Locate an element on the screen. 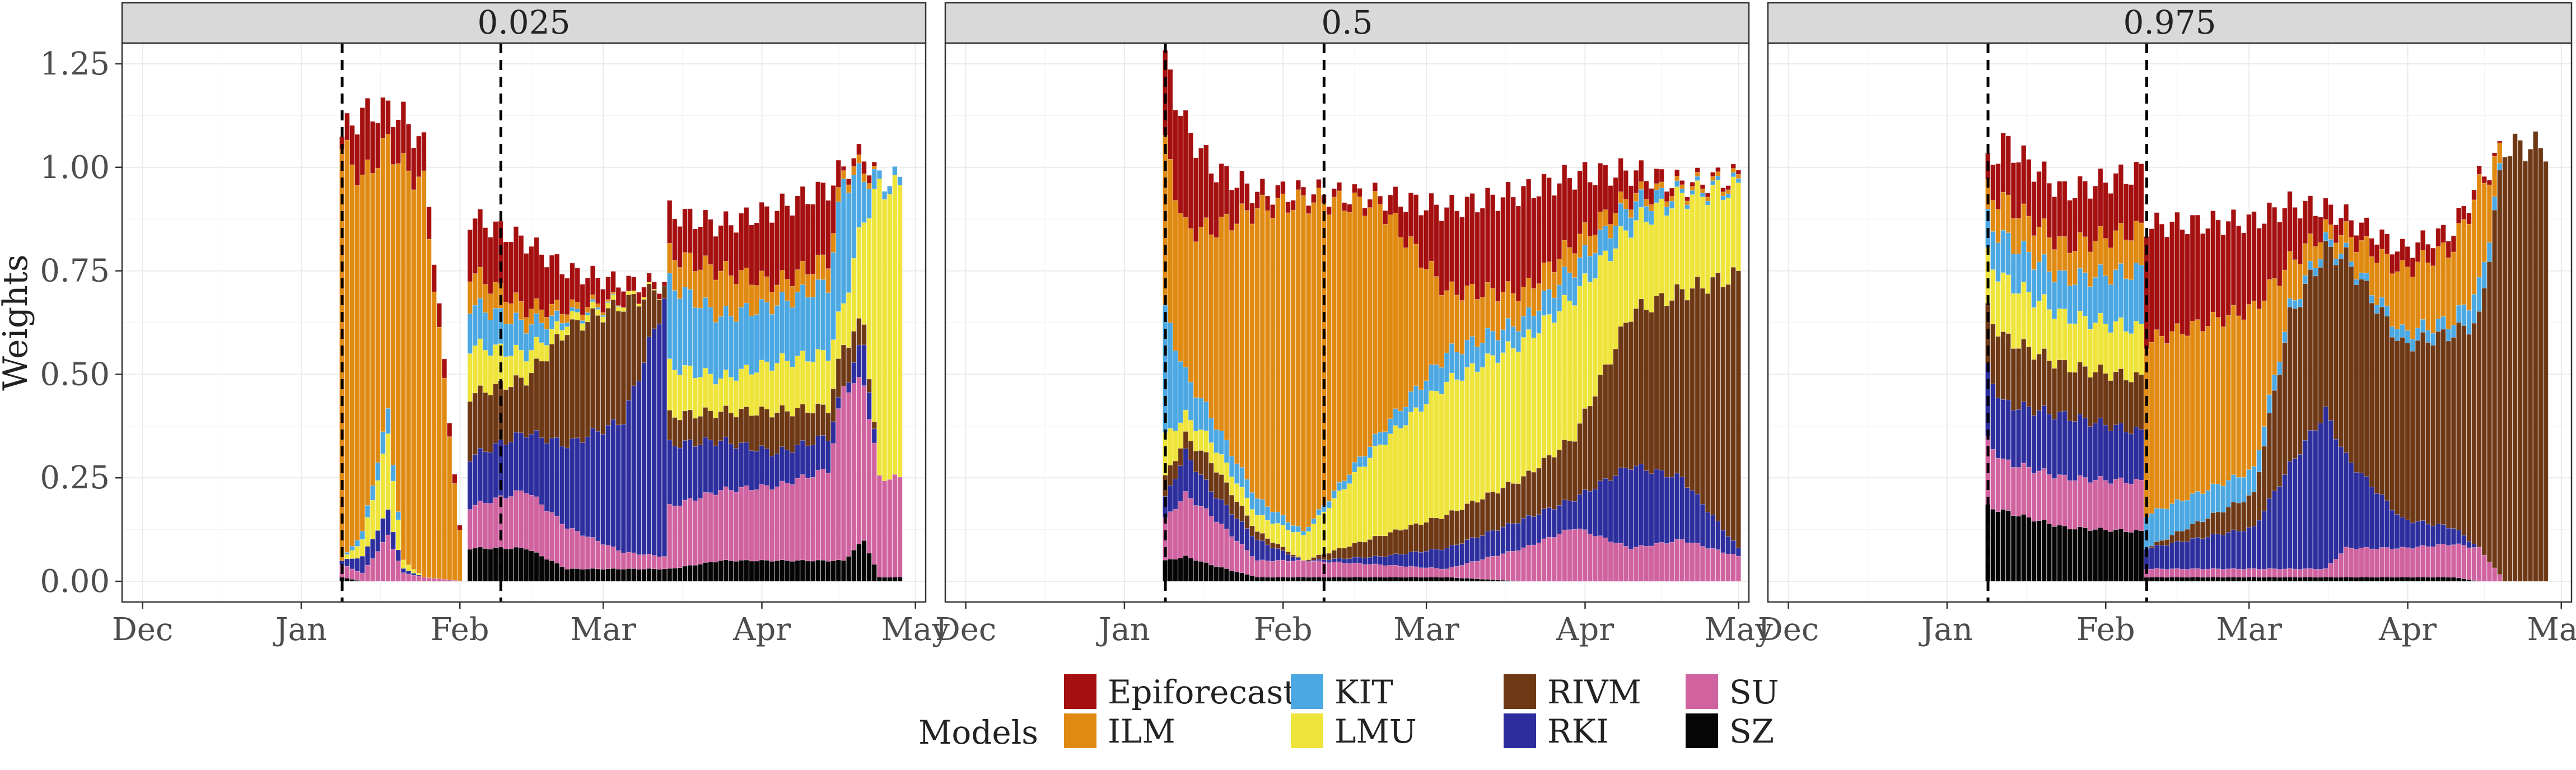  legend-key-rki is located at coordinates (1520, 731).